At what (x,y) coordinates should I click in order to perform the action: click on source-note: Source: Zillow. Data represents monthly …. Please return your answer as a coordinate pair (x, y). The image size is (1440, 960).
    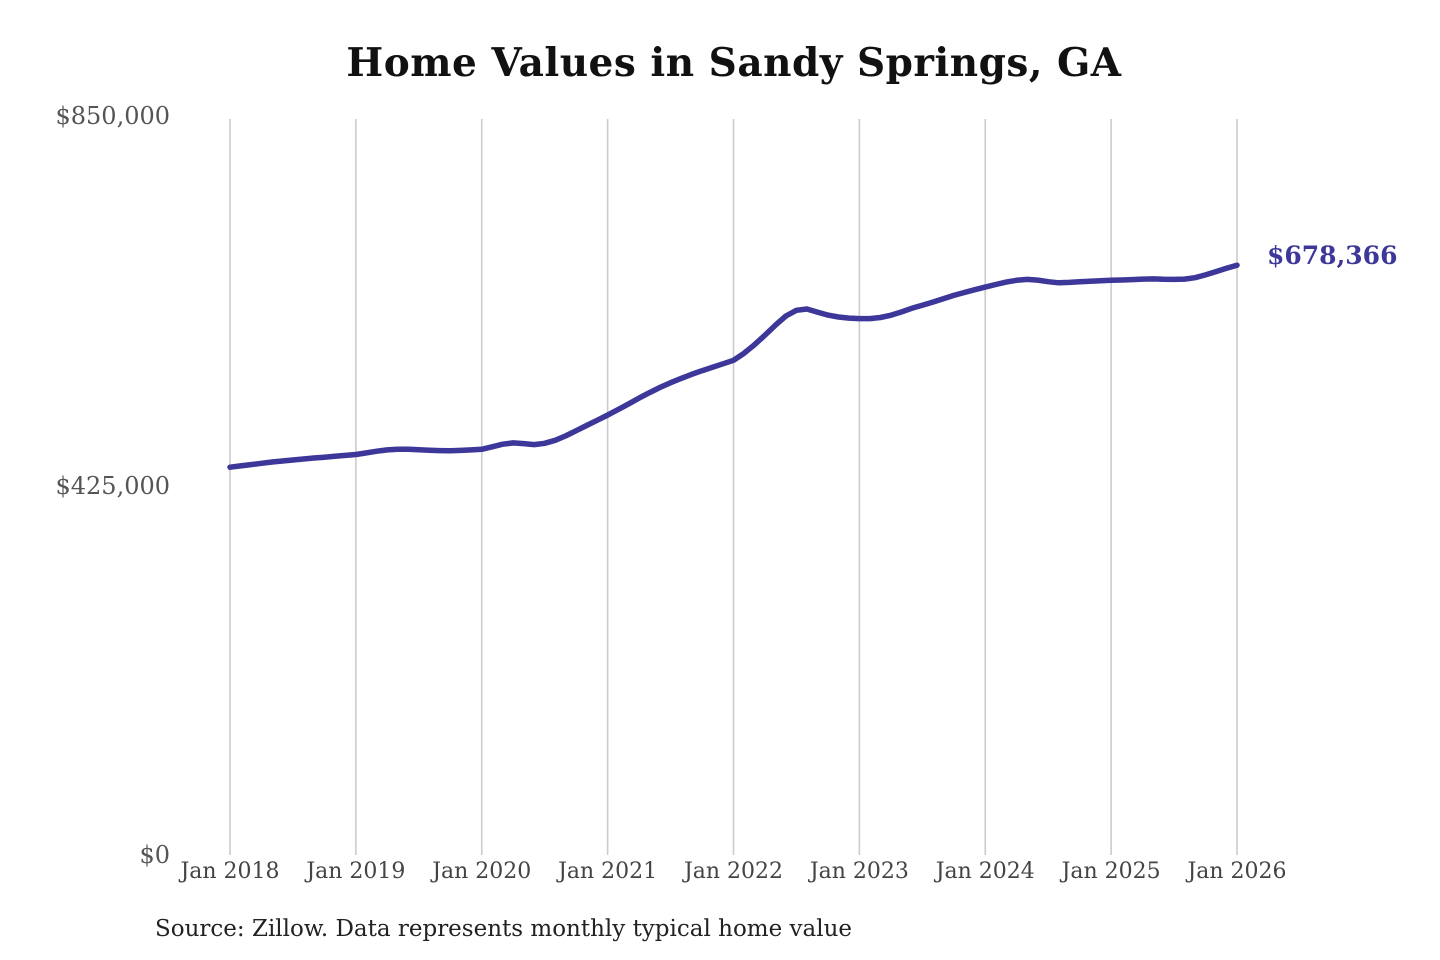
    Looking at the image, I should click on (504, 929).